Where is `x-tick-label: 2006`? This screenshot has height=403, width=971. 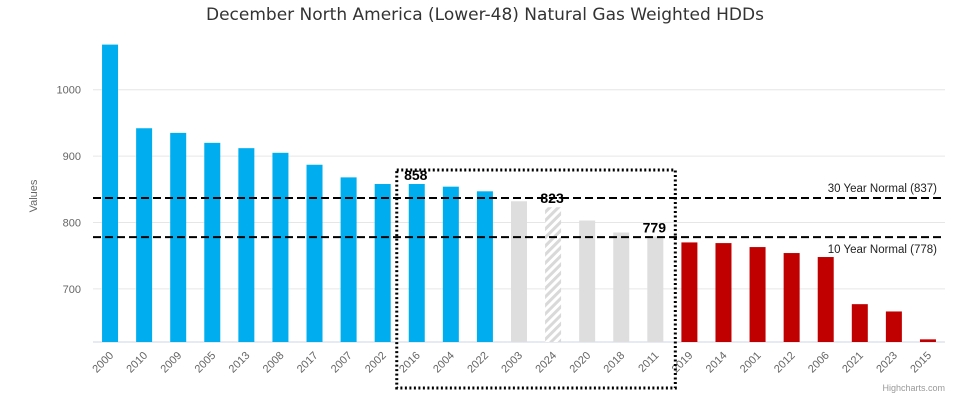 x-tick-label: 2006 is located at coordinates (819, 363).